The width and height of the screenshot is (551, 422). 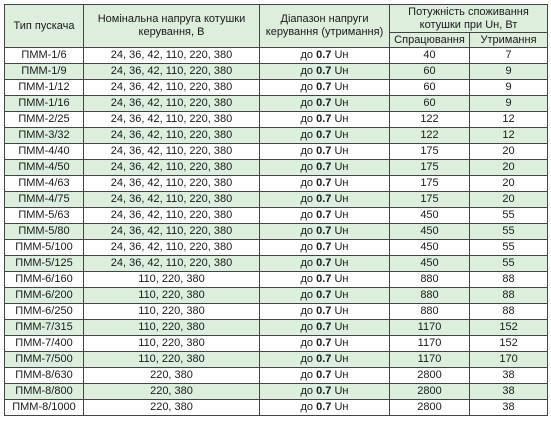 What do you see at coordinates (508, 231) in the screenshot?
I see `cell-hold: 55` at bounding box center [508, 231].